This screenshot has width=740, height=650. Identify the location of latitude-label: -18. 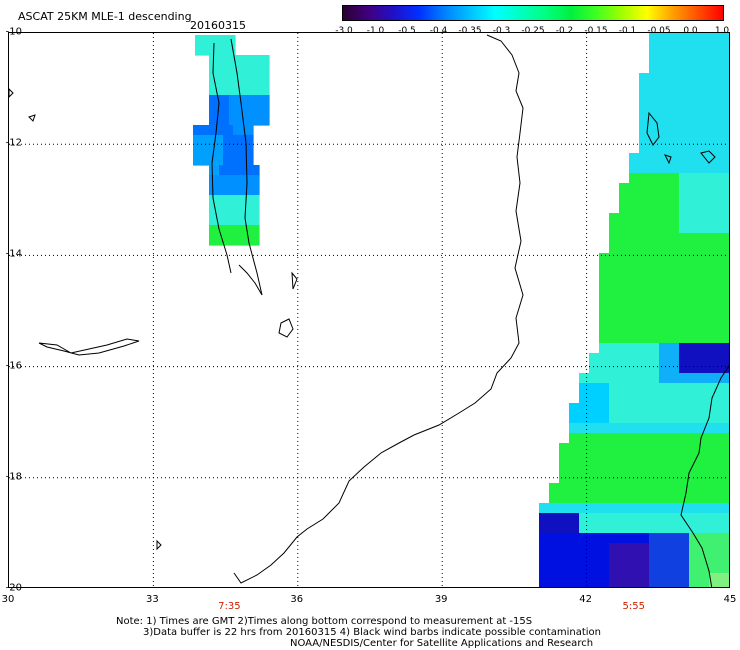
(13, 477).